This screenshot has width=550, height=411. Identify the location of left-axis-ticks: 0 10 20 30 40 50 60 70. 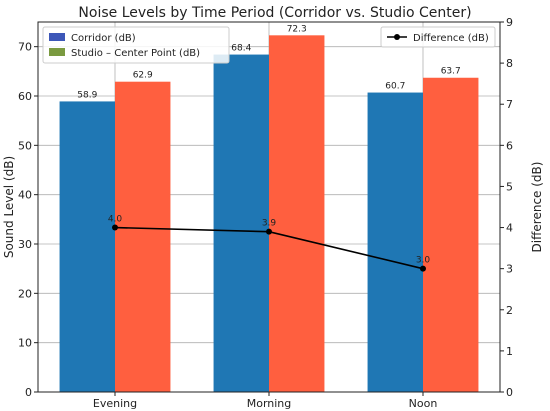
(28, 220).